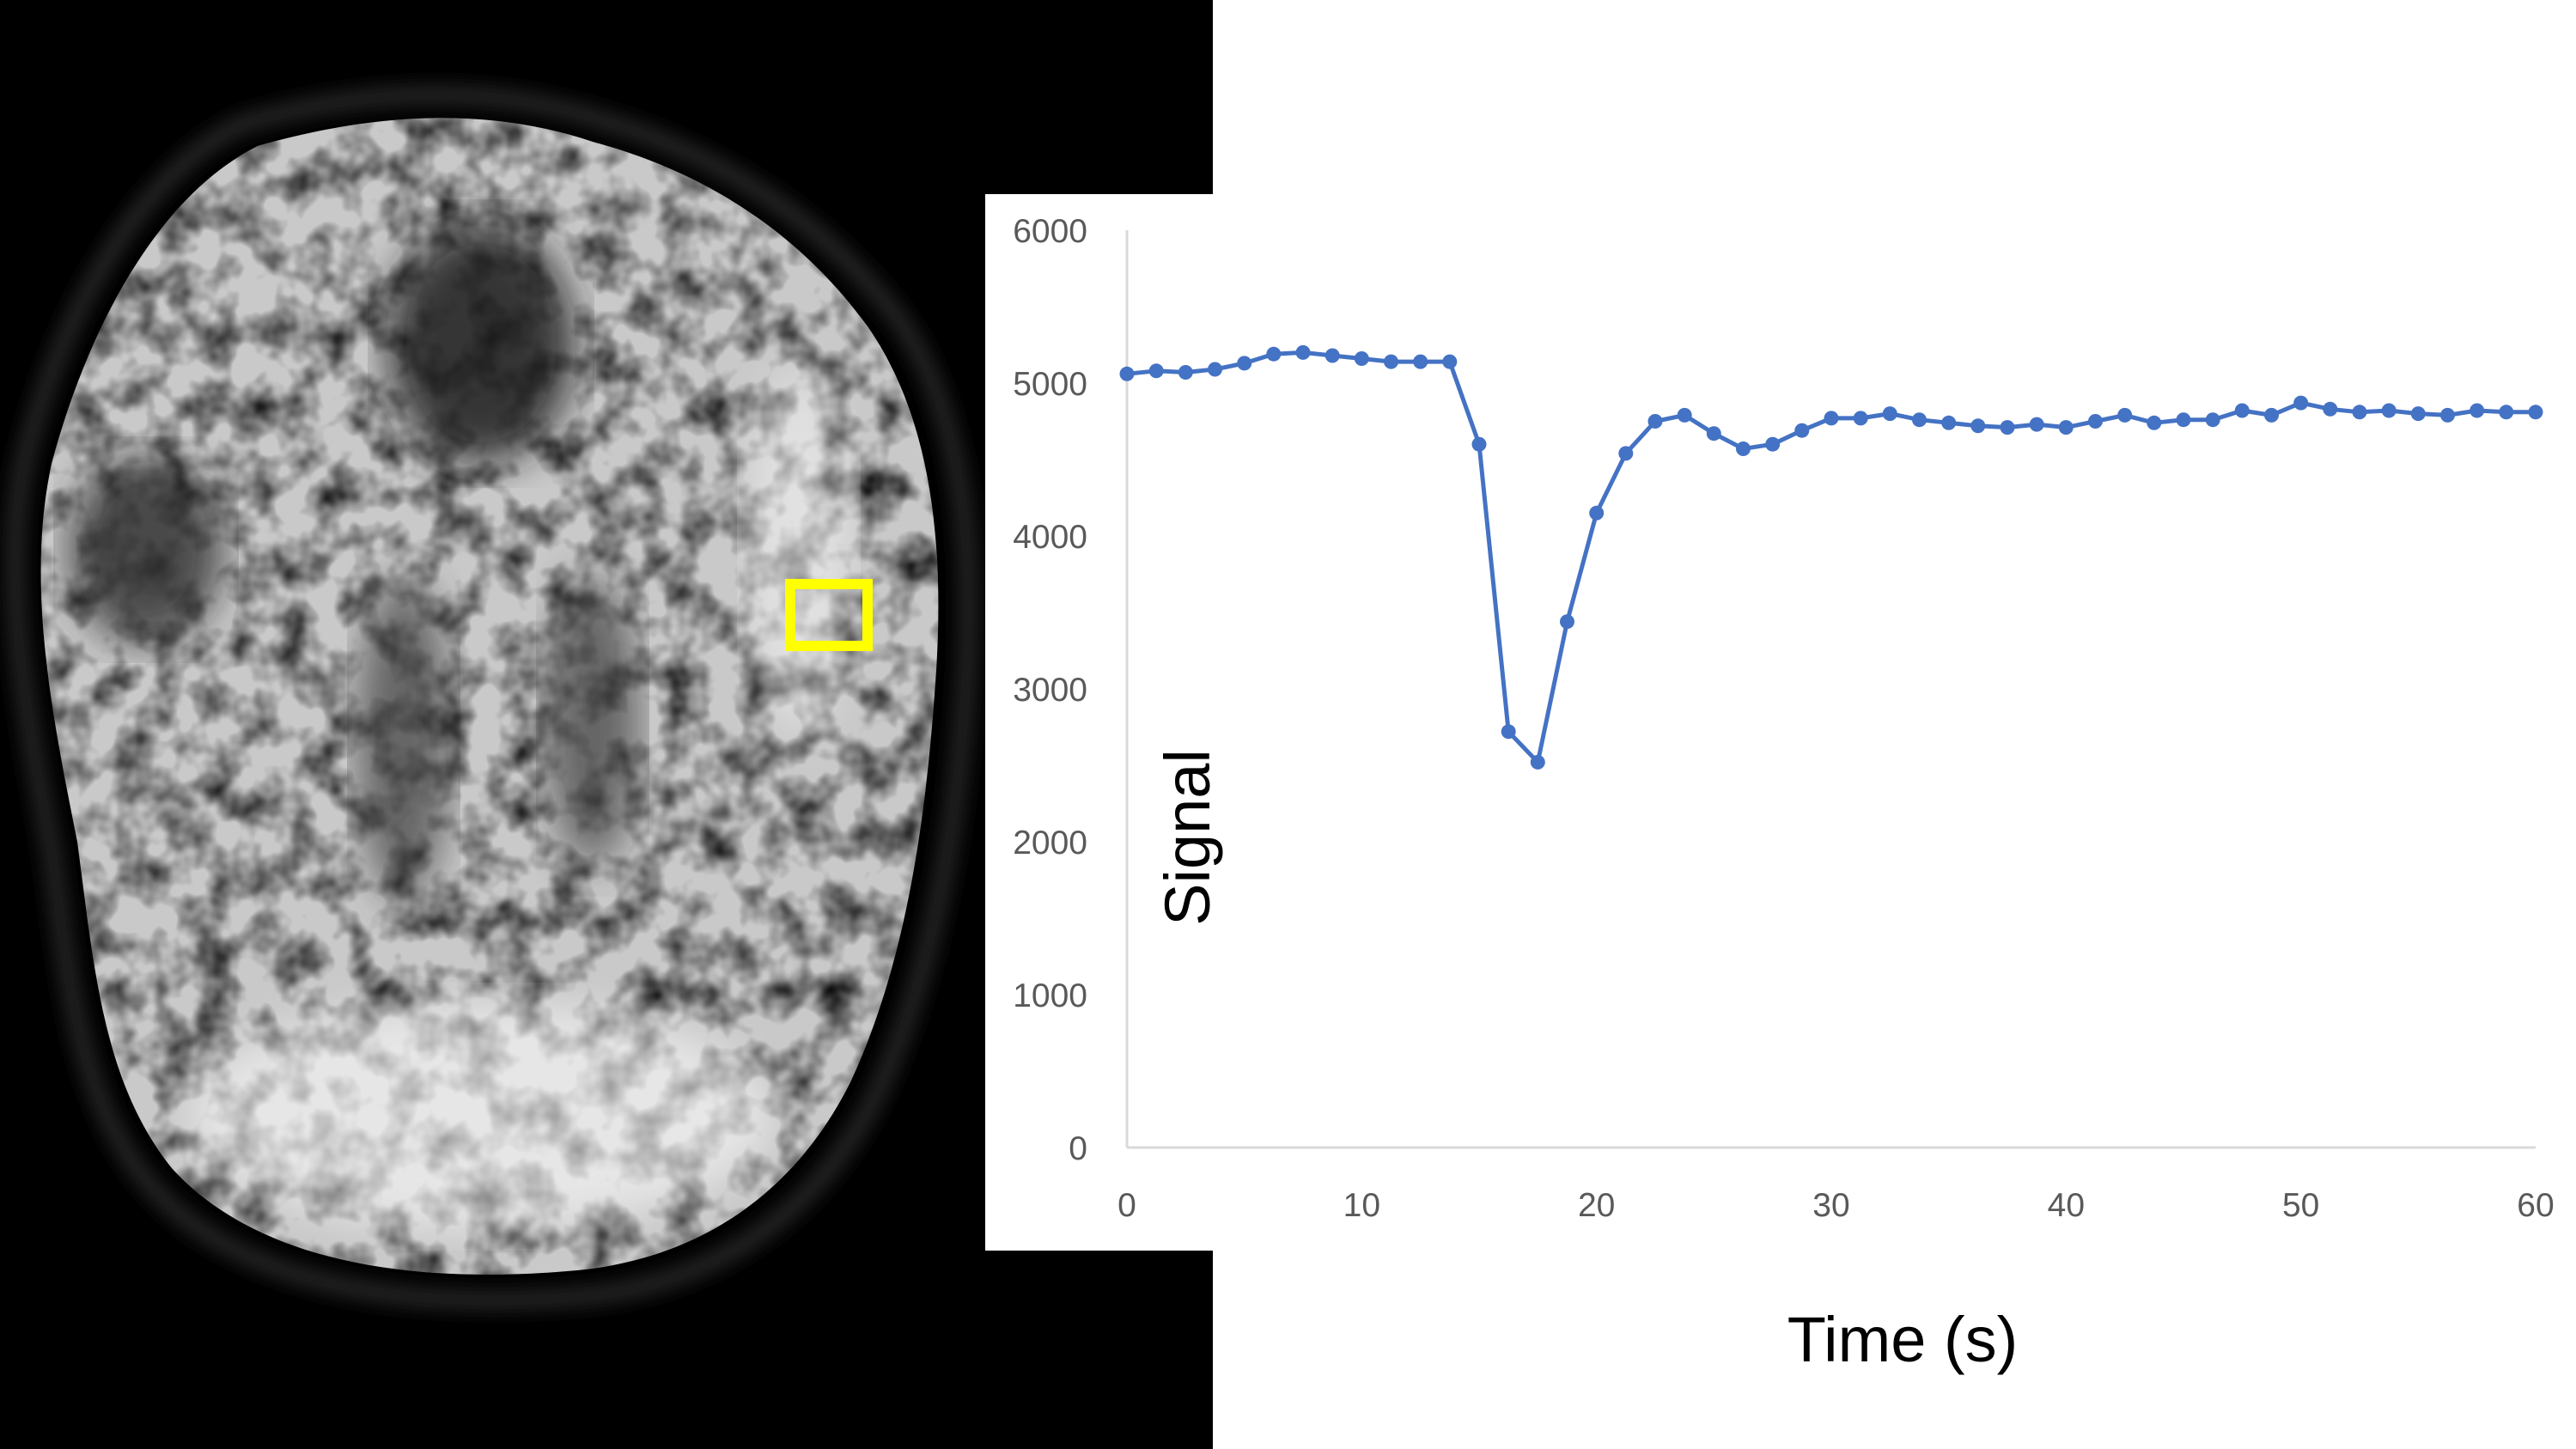  Describe the element at coordinates (403, 738) in the screenshot. I see `ventricle-left` at that location.